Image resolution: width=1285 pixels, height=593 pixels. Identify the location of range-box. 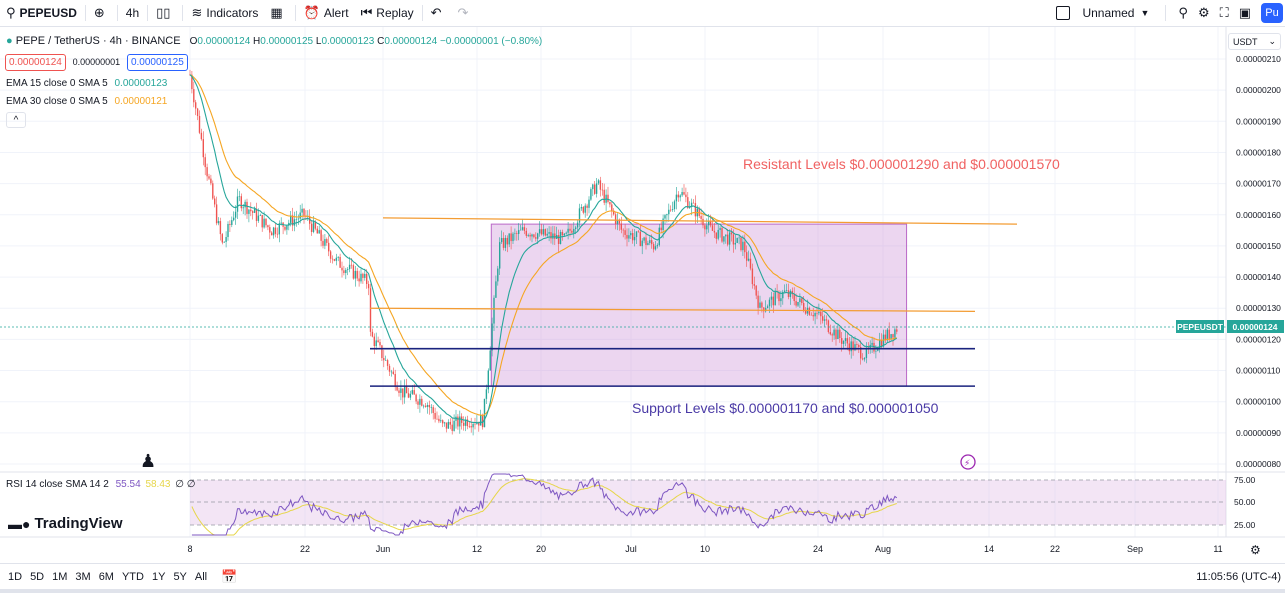
(699, 305).